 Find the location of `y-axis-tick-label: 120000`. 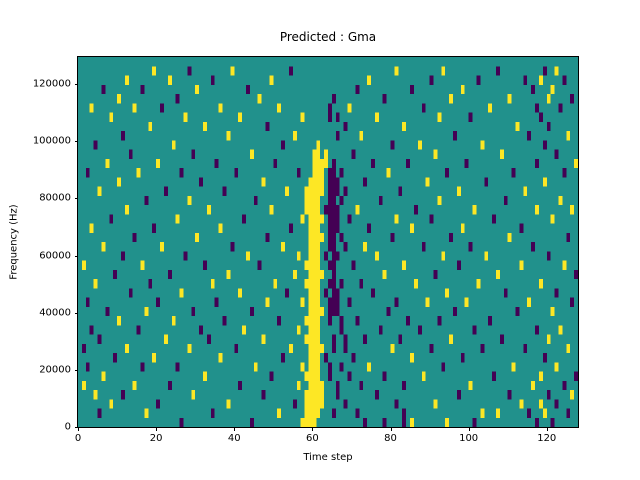

y-axis-tick-label: 120000 is located at coordinates (51, 84).